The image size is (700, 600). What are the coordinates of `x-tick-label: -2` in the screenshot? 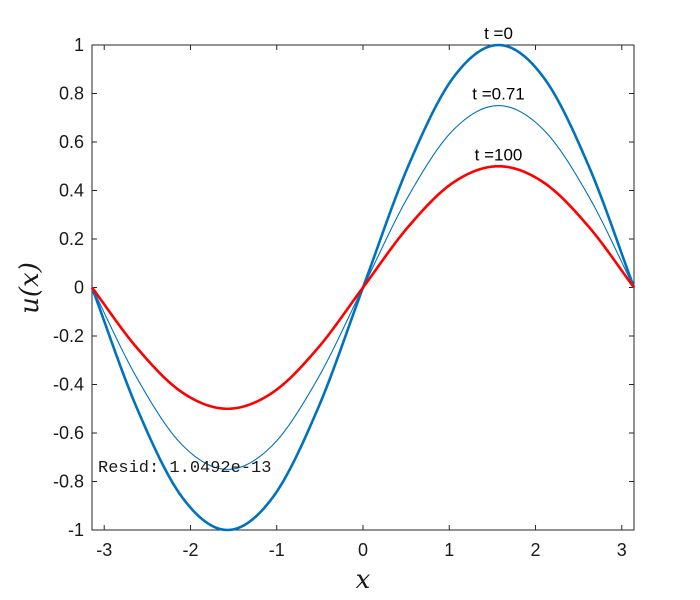 It's located at (190, 550).